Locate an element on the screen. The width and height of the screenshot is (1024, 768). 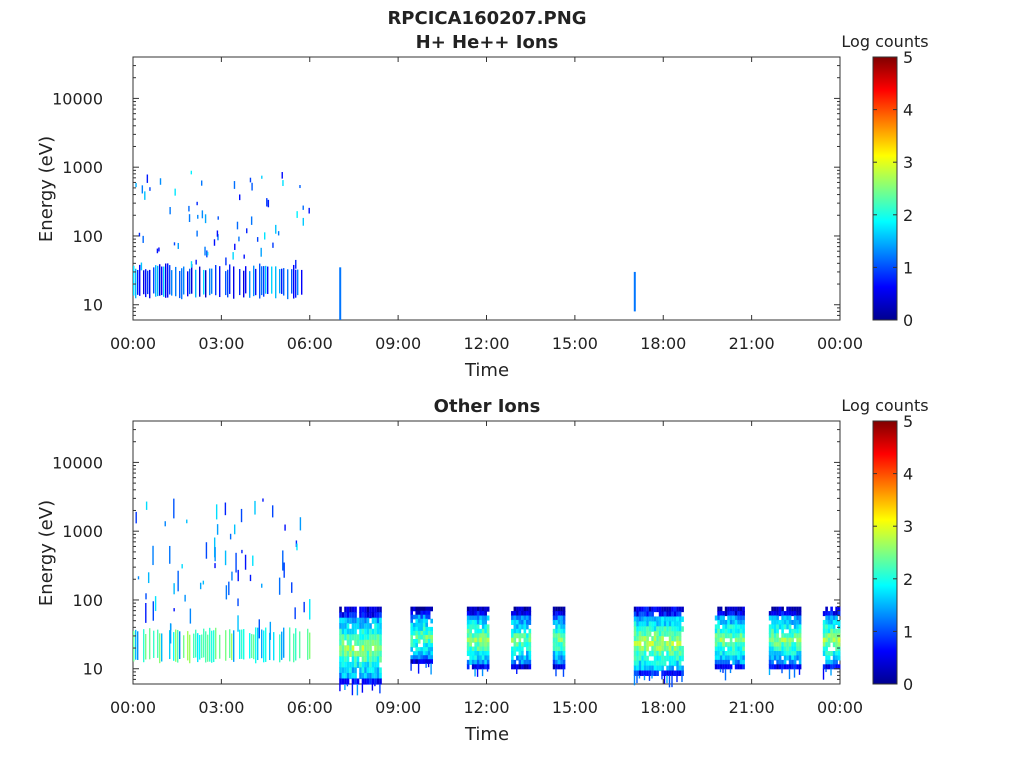
x-tick-label: 06:00 is located at coordinates (310, 343).